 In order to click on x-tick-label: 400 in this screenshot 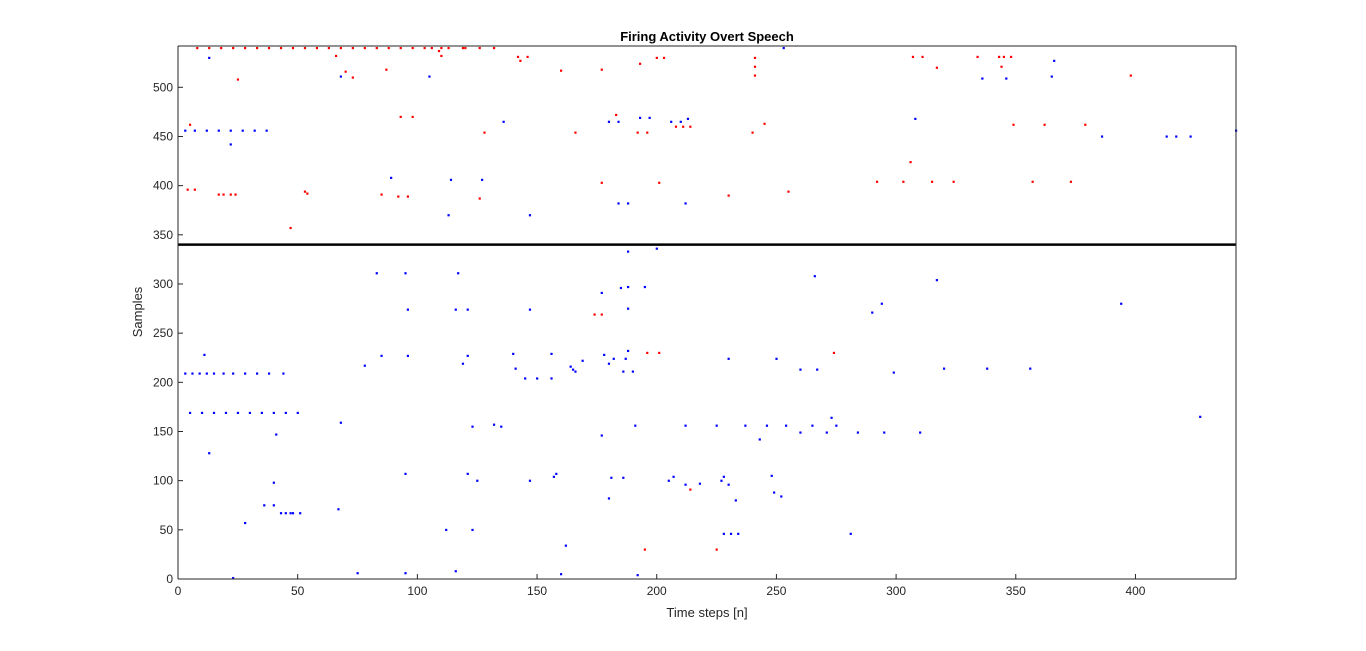, I will do `click(1135, 591)`.